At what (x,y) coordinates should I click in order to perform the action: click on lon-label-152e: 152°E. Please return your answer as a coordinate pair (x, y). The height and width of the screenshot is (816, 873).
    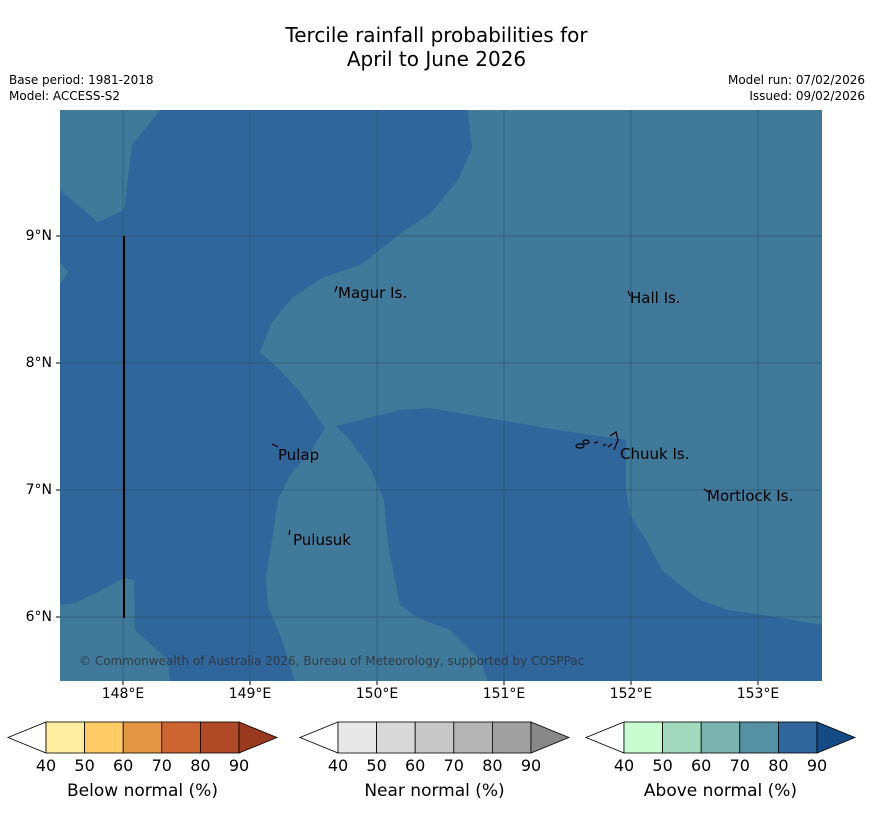
    Looking at the image, I should click on (631, 694).